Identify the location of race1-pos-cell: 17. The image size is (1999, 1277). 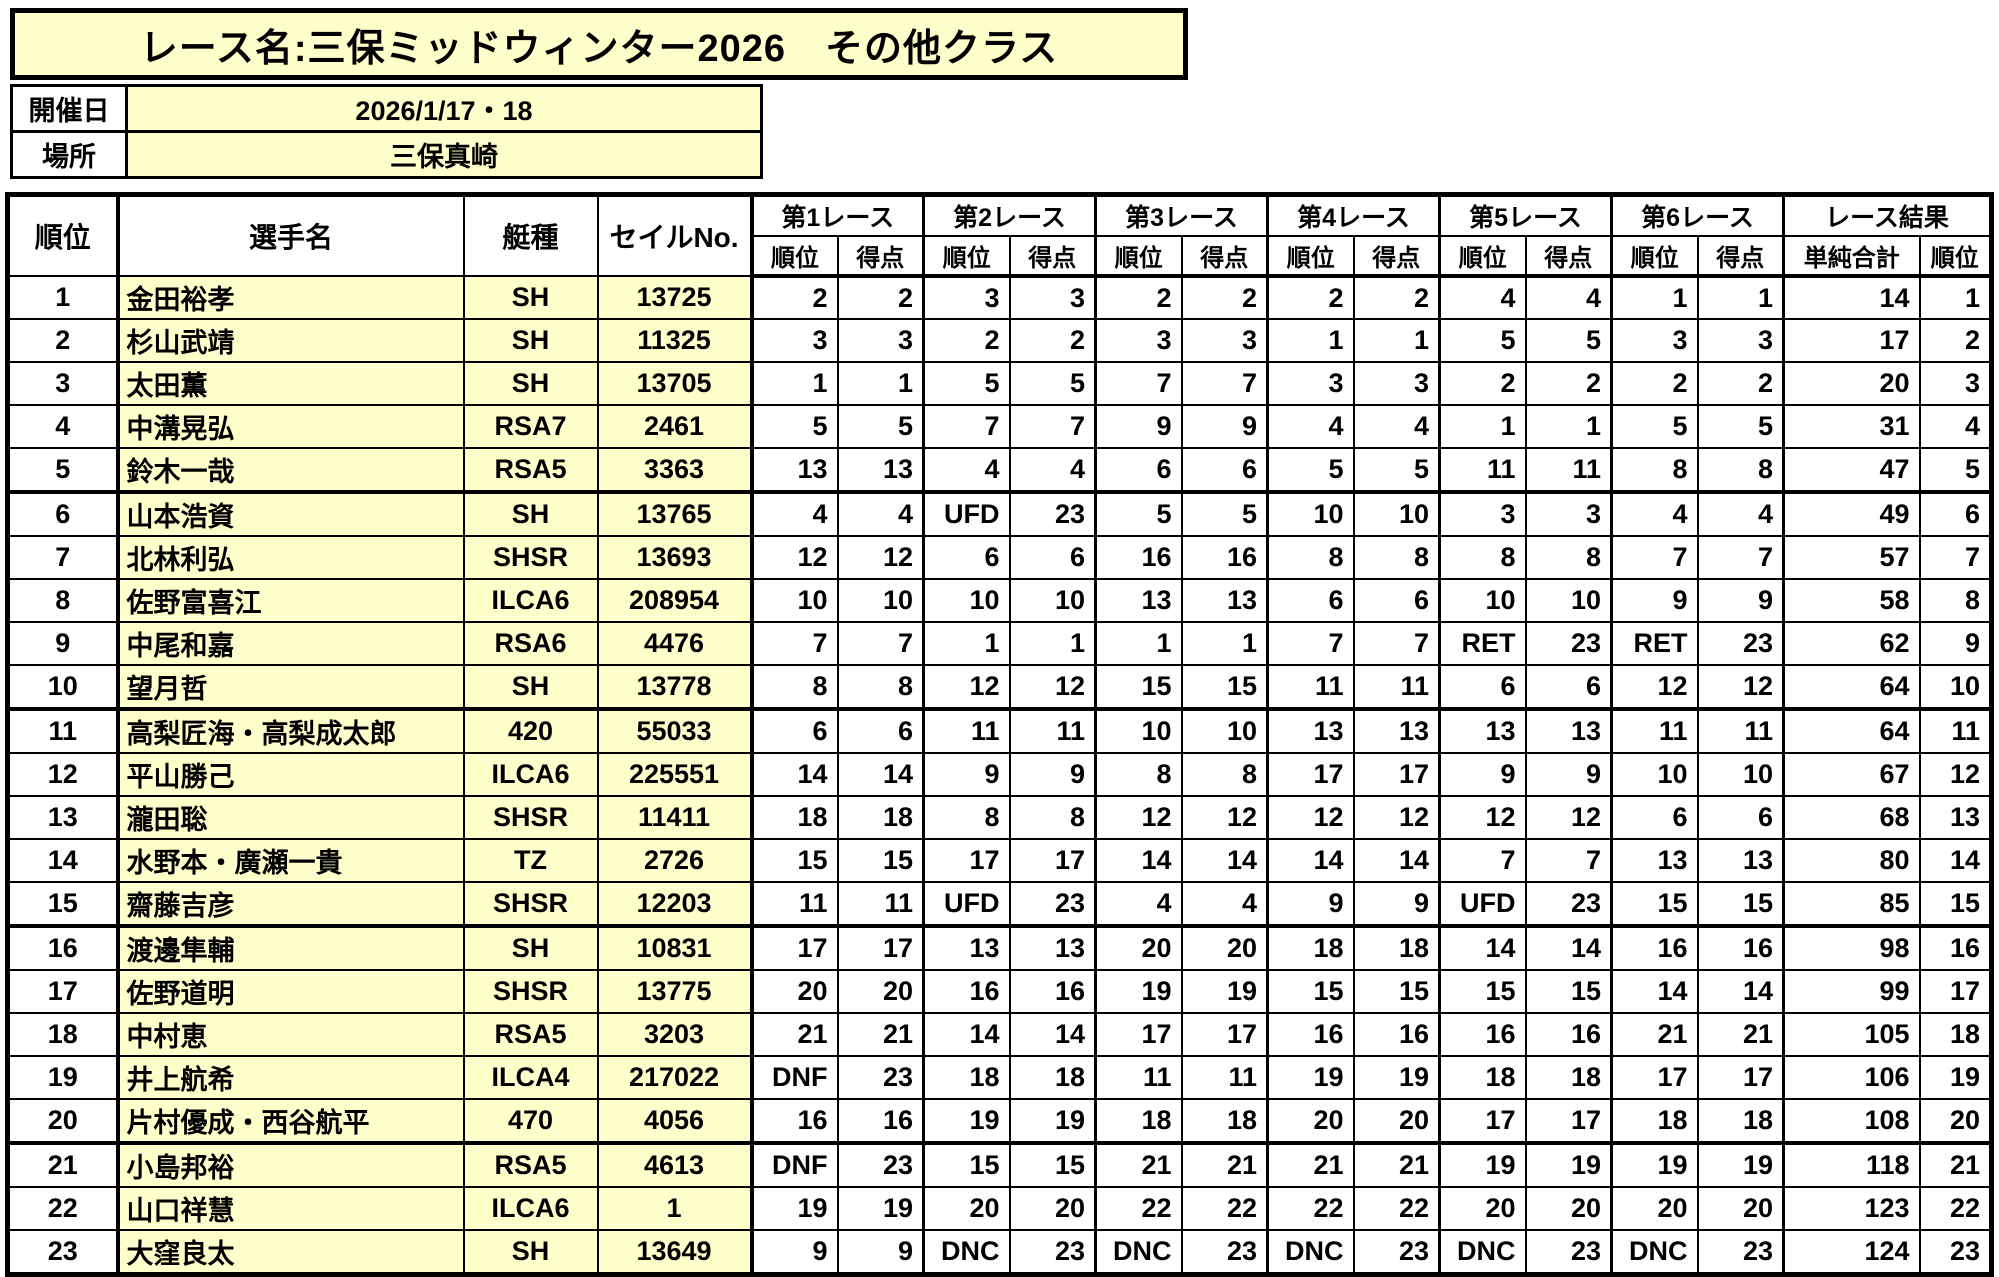
(794, 948).